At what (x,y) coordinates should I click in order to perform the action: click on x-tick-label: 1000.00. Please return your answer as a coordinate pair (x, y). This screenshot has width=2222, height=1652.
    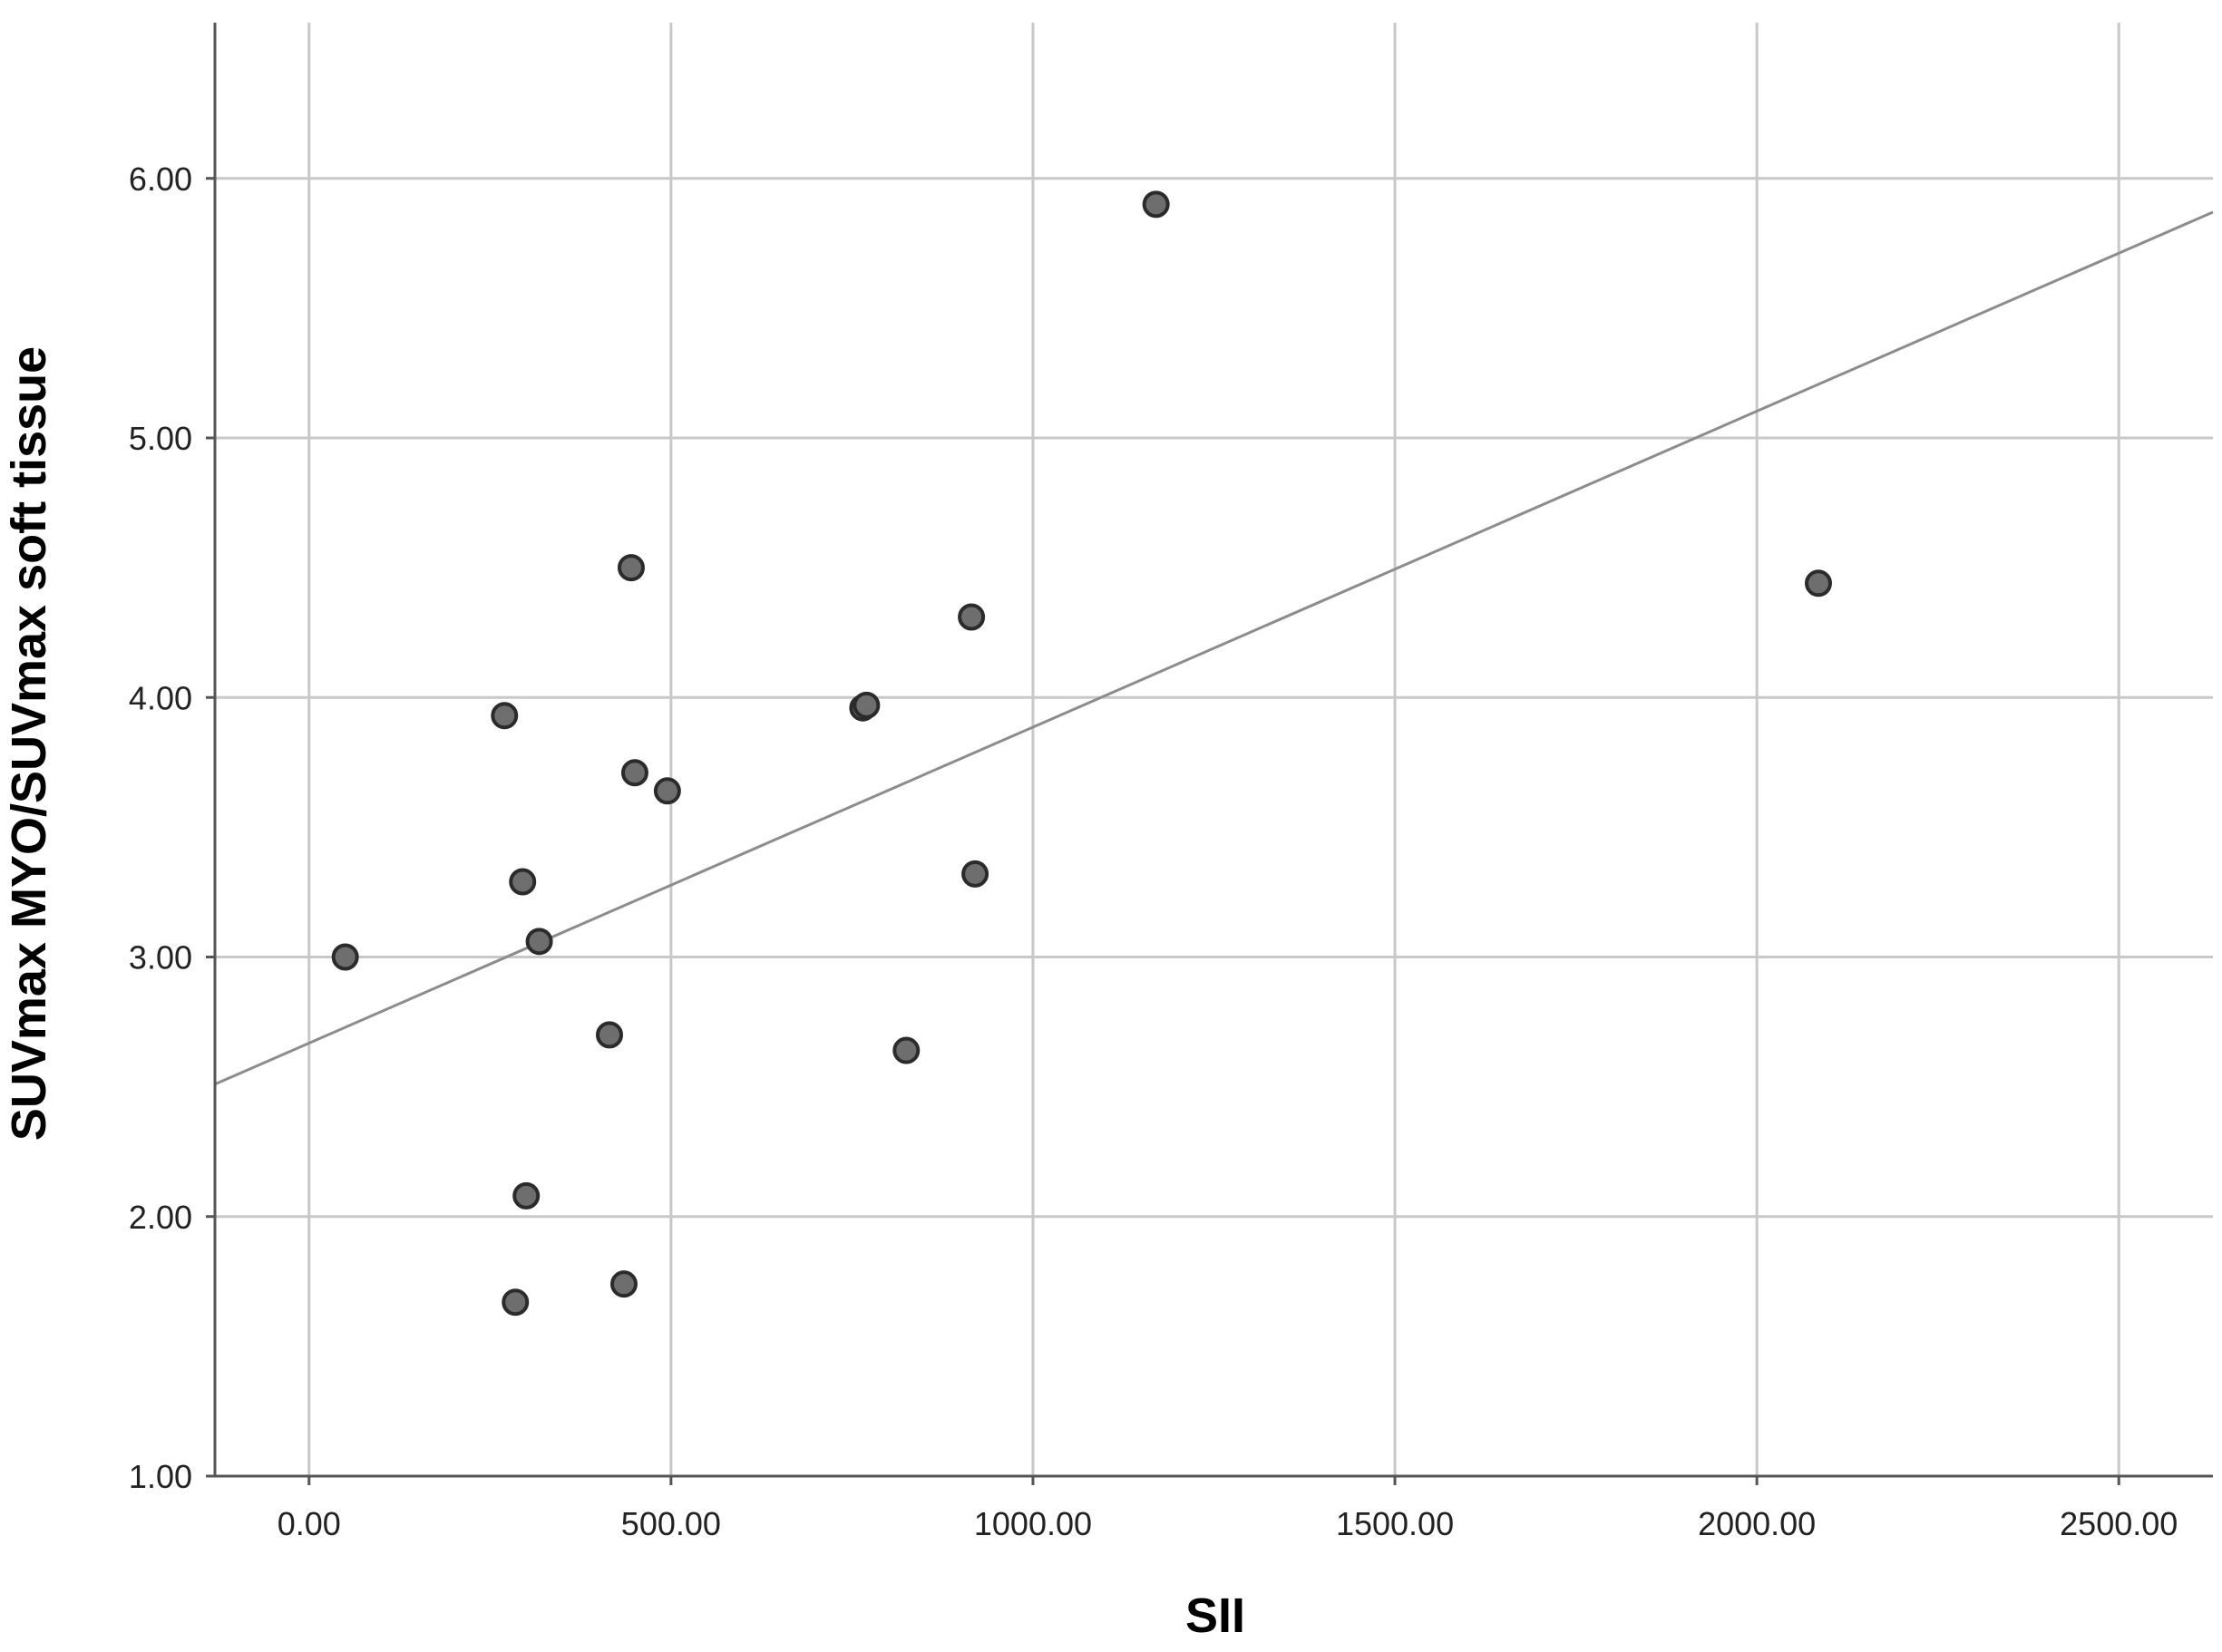
    Looking at the image, I should click on (1033, 1524).